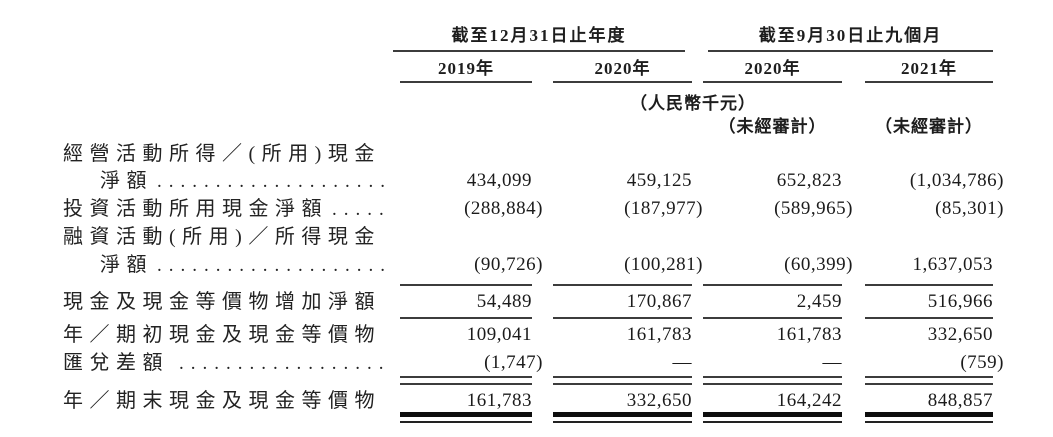 This screenshot has height=437, width=1053. I want to click on cell-2021-9m: 516,966, so click(960, 301).